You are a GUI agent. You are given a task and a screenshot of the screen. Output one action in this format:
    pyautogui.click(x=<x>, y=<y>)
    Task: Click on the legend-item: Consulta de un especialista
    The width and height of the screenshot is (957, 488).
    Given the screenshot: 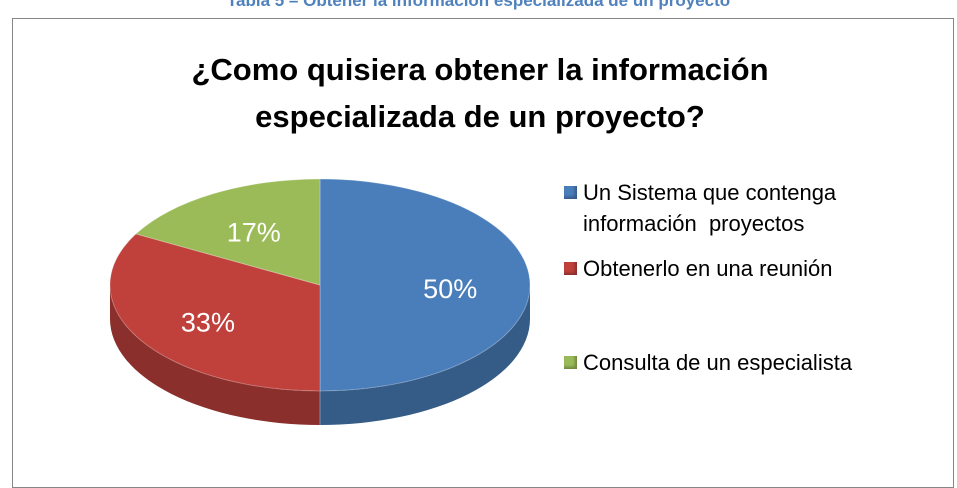 What is the action you would take?
    pyautogui.click(x=759, y=362)
    